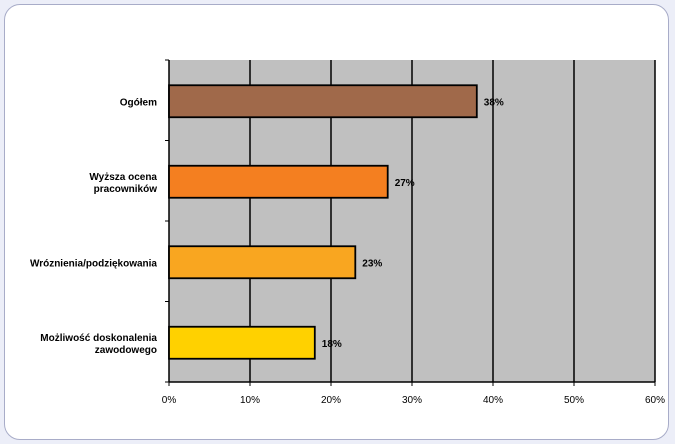 The image size is (675, 444). I want to click on x-tick-label: 40%, so click(493, 400).